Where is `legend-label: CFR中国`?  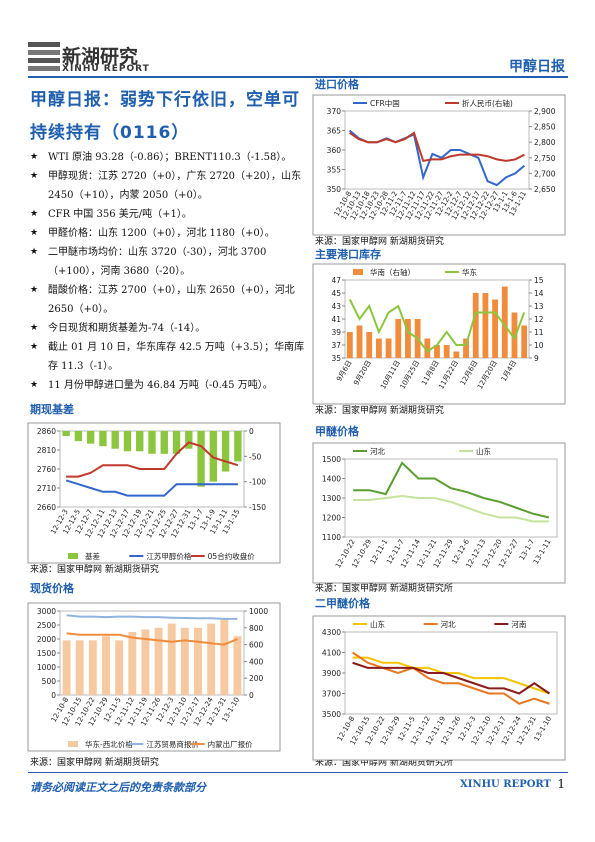 legend-label: CFR中国 is located at coordinates (385, 103).